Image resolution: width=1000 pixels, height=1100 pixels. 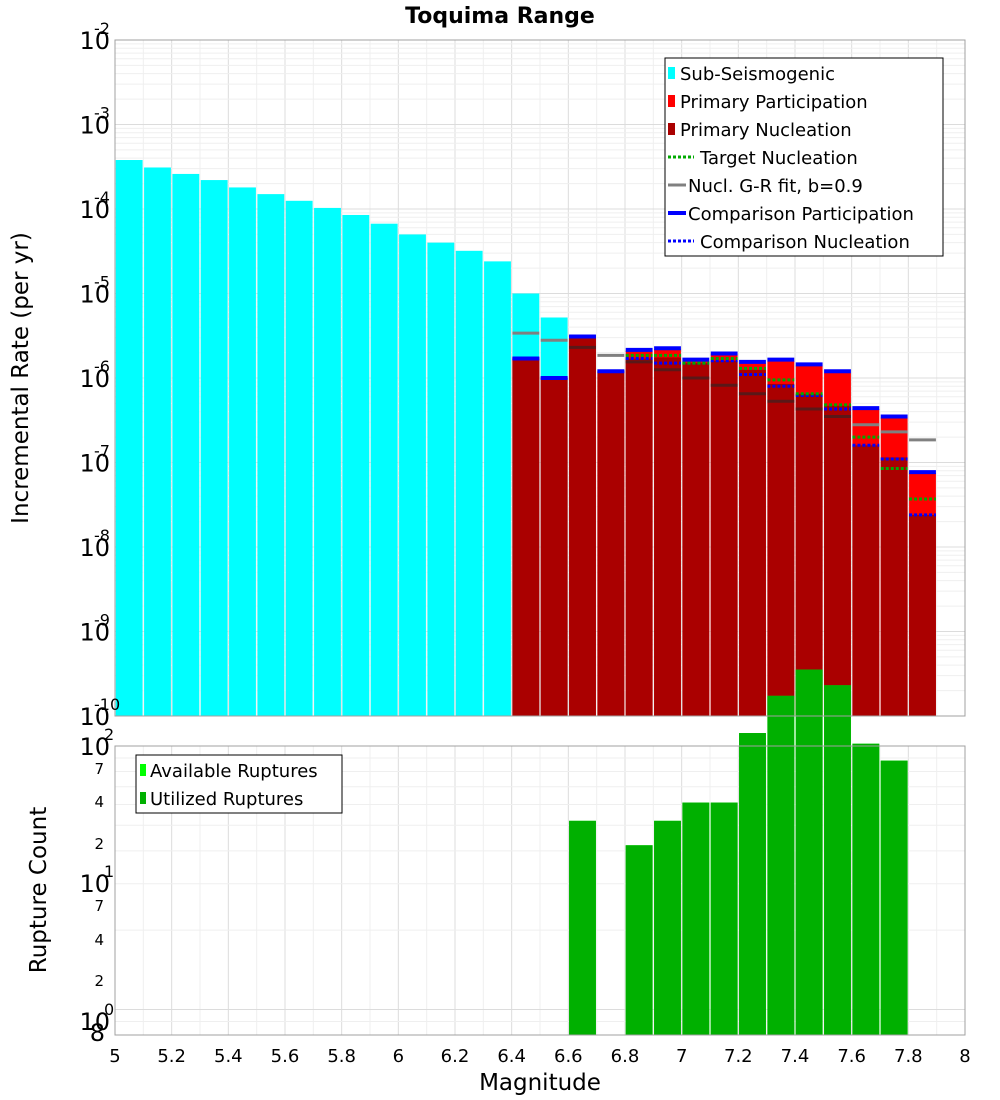 What do you see at coordinates (964, 1056) in the screenshot?
I see `x-tick-label: 8` at bounding box center [964, 1056].